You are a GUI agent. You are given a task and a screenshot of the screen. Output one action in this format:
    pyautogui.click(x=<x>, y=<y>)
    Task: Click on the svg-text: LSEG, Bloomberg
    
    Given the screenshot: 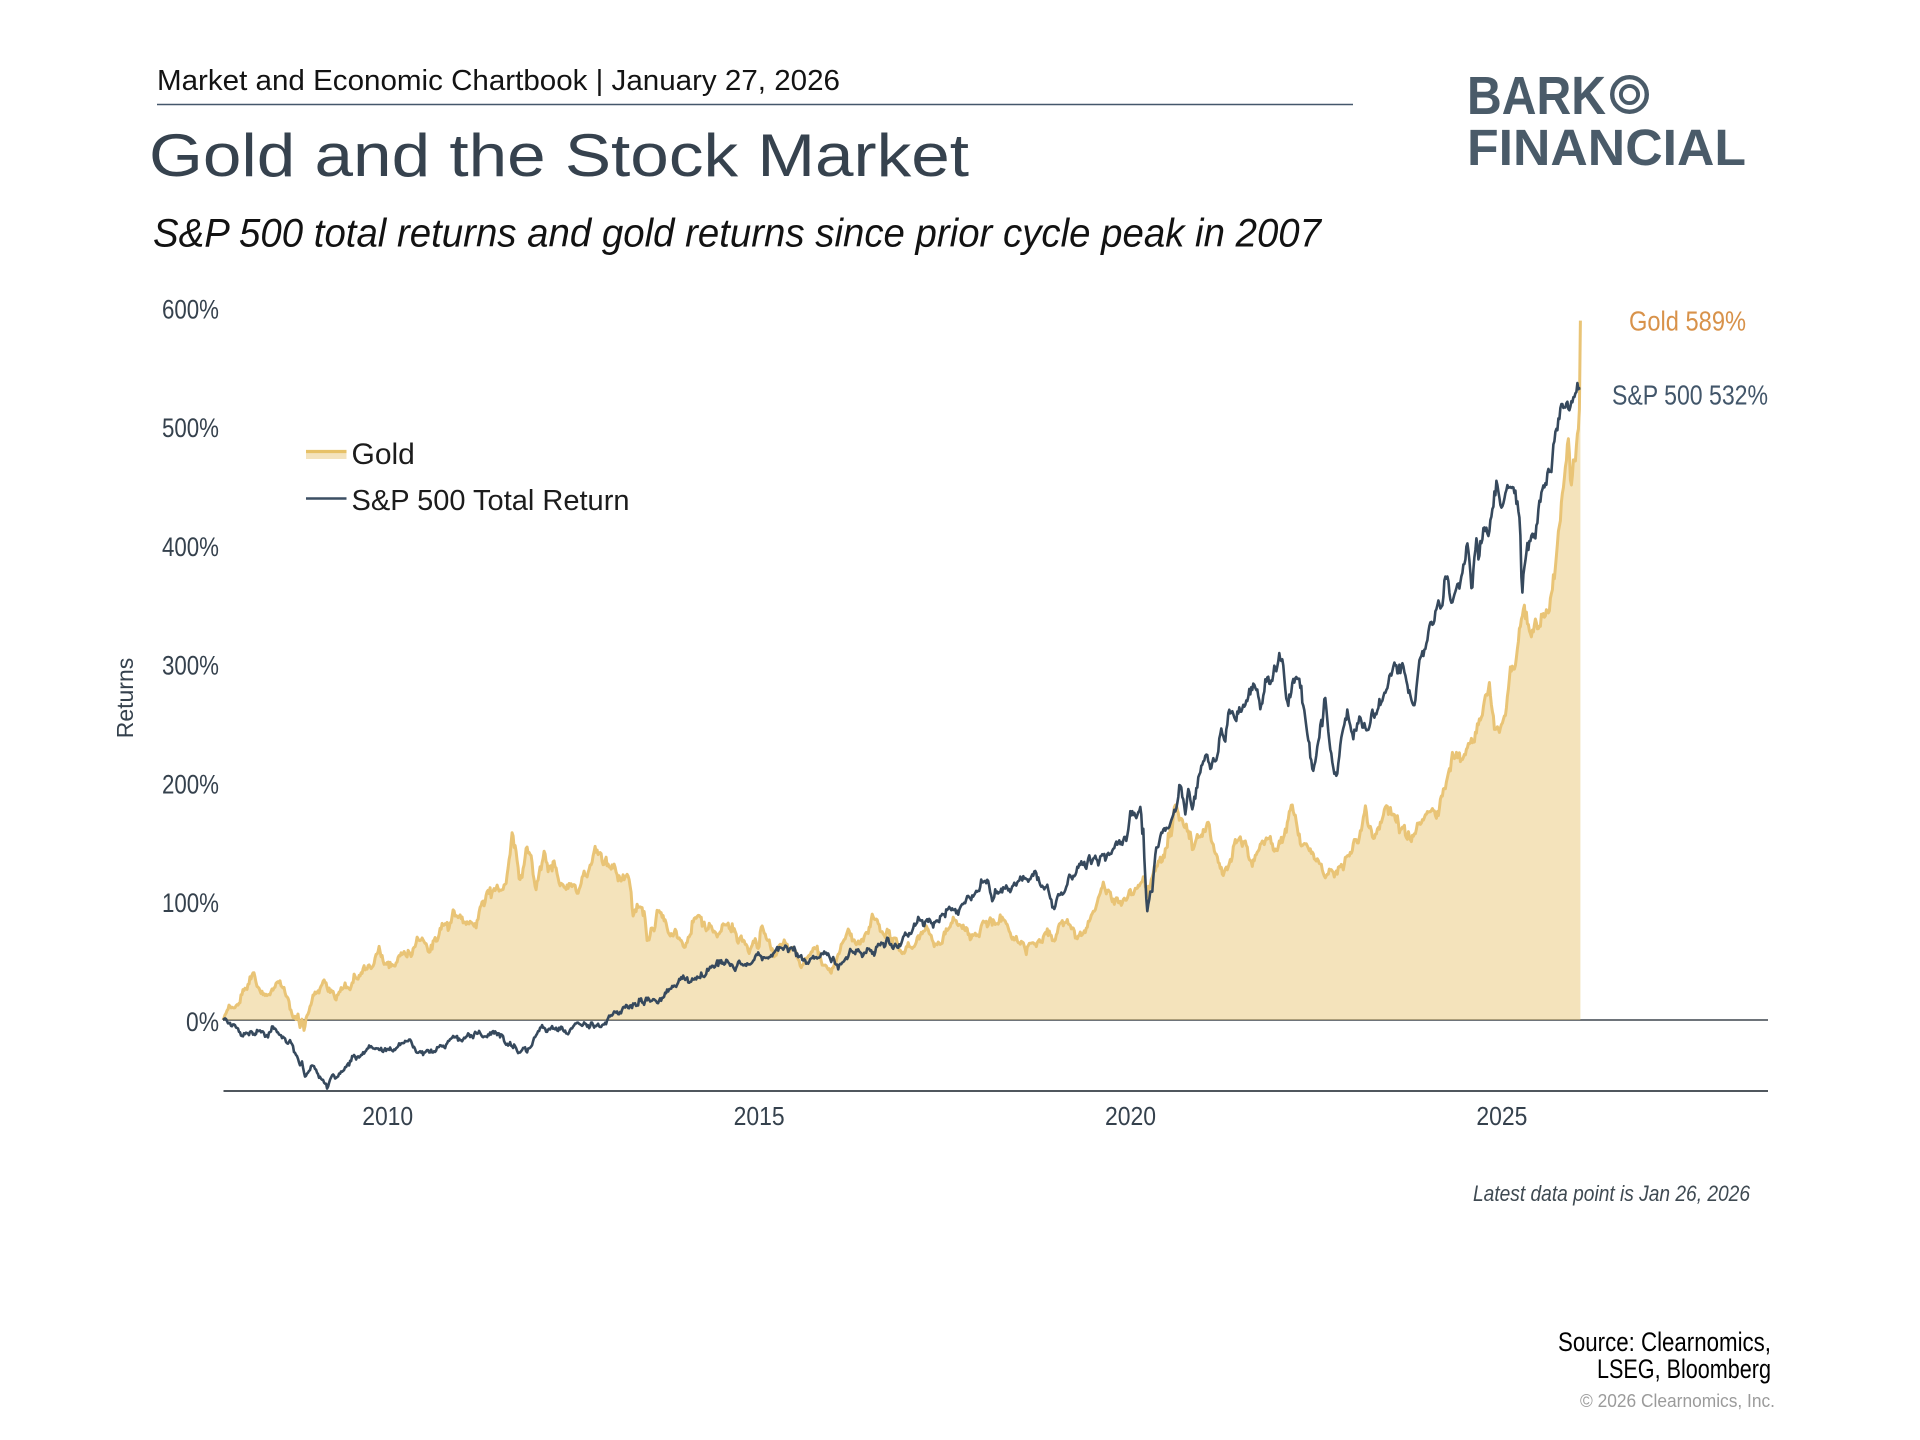 What is the action you would take?
    pyautogui.click(x=1684, y=1369)
    